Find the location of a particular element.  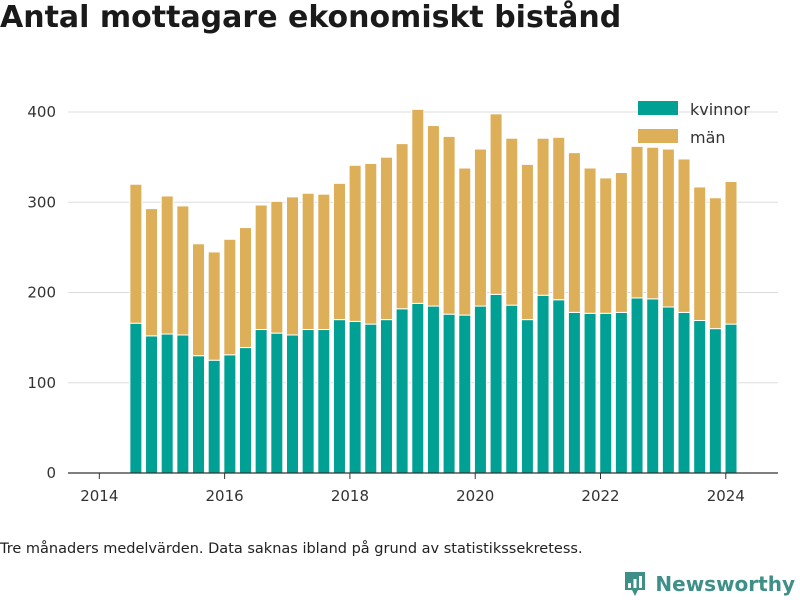

x-tick-label: 2016 is located at coordinates (225, 496).